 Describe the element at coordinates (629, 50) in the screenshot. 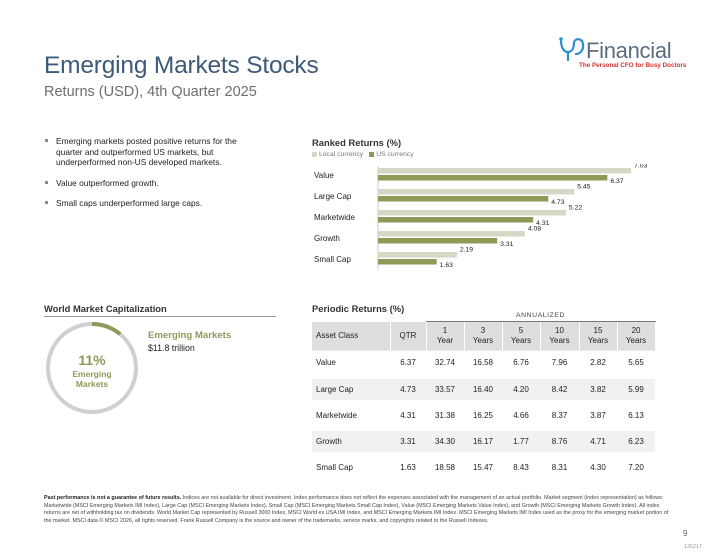

I see `logo-name: Financial` at that location.